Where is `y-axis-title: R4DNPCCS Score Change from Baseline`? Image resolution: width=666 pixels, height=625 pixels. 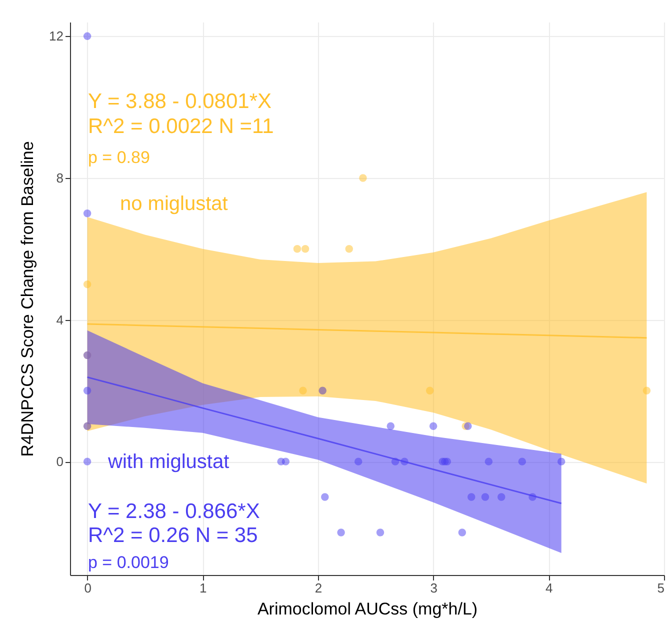
y-axis-title: R4DNPCCS Score Change from Baseline is located at coordinates (28, 299).